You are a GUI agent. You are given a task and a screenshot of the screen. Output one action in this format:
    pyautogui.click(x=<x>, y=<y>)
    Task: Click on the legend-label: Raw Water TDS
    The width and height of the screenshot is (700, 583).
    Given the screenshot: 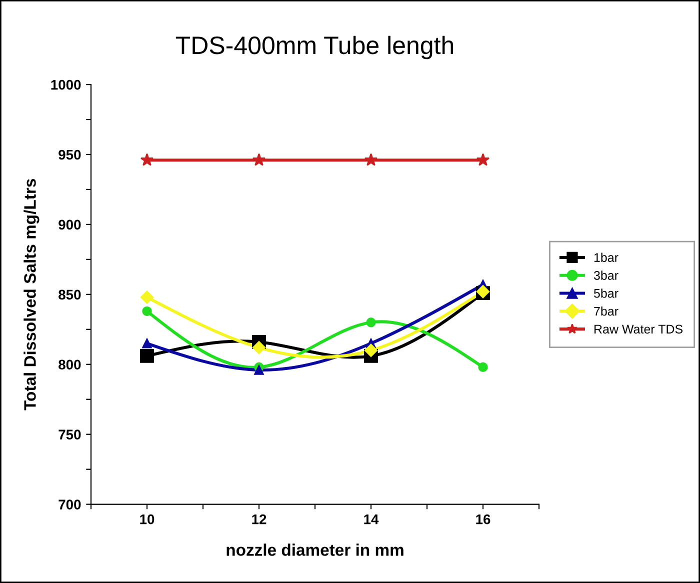 What is the action you would take?
    pyautogui.click(x=638, y=329)
    